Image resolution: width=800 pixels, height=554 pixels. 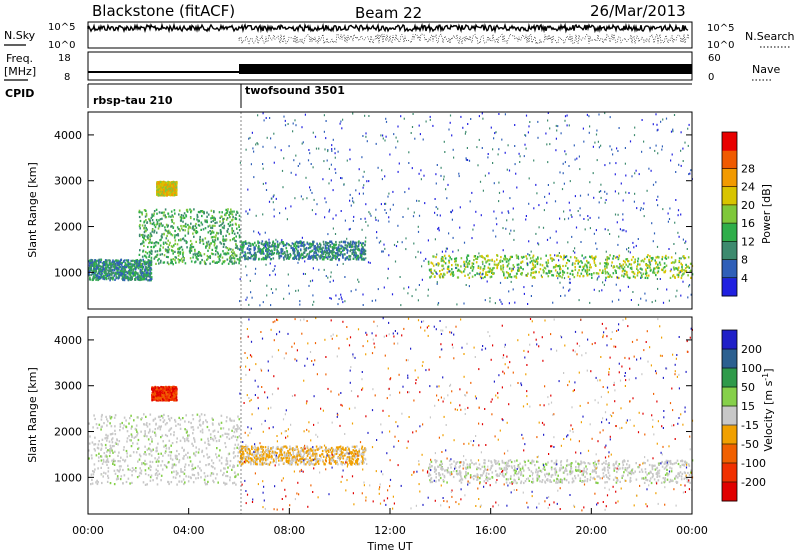 What do you see at coordinates (729, 232) in the screenshot?
I see `power-colorbar-cell` at bounding box center [729, 232].